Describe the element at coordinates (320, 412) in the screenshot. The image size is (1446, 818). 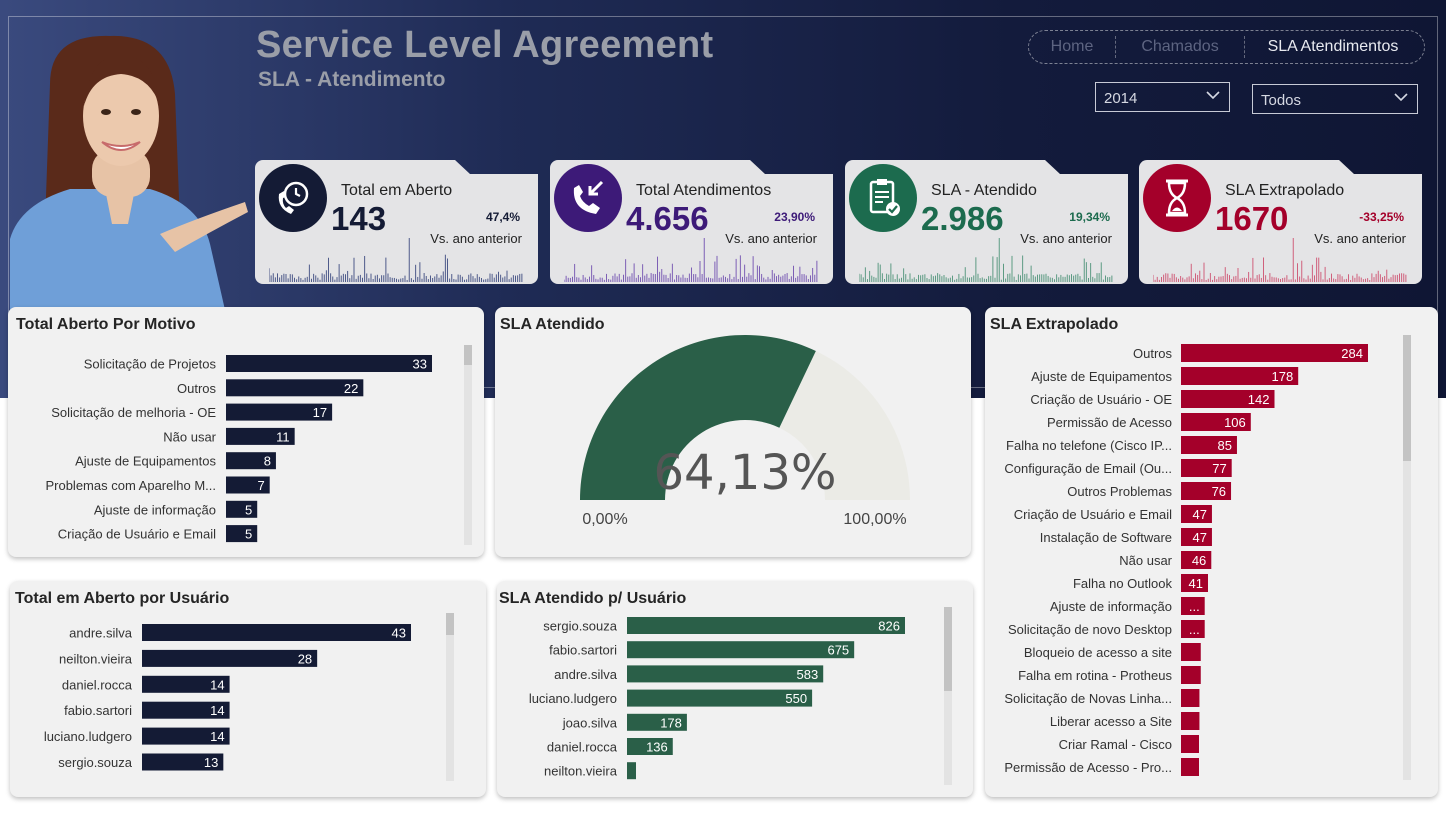
I see `bar-value-label: 17` at that location.